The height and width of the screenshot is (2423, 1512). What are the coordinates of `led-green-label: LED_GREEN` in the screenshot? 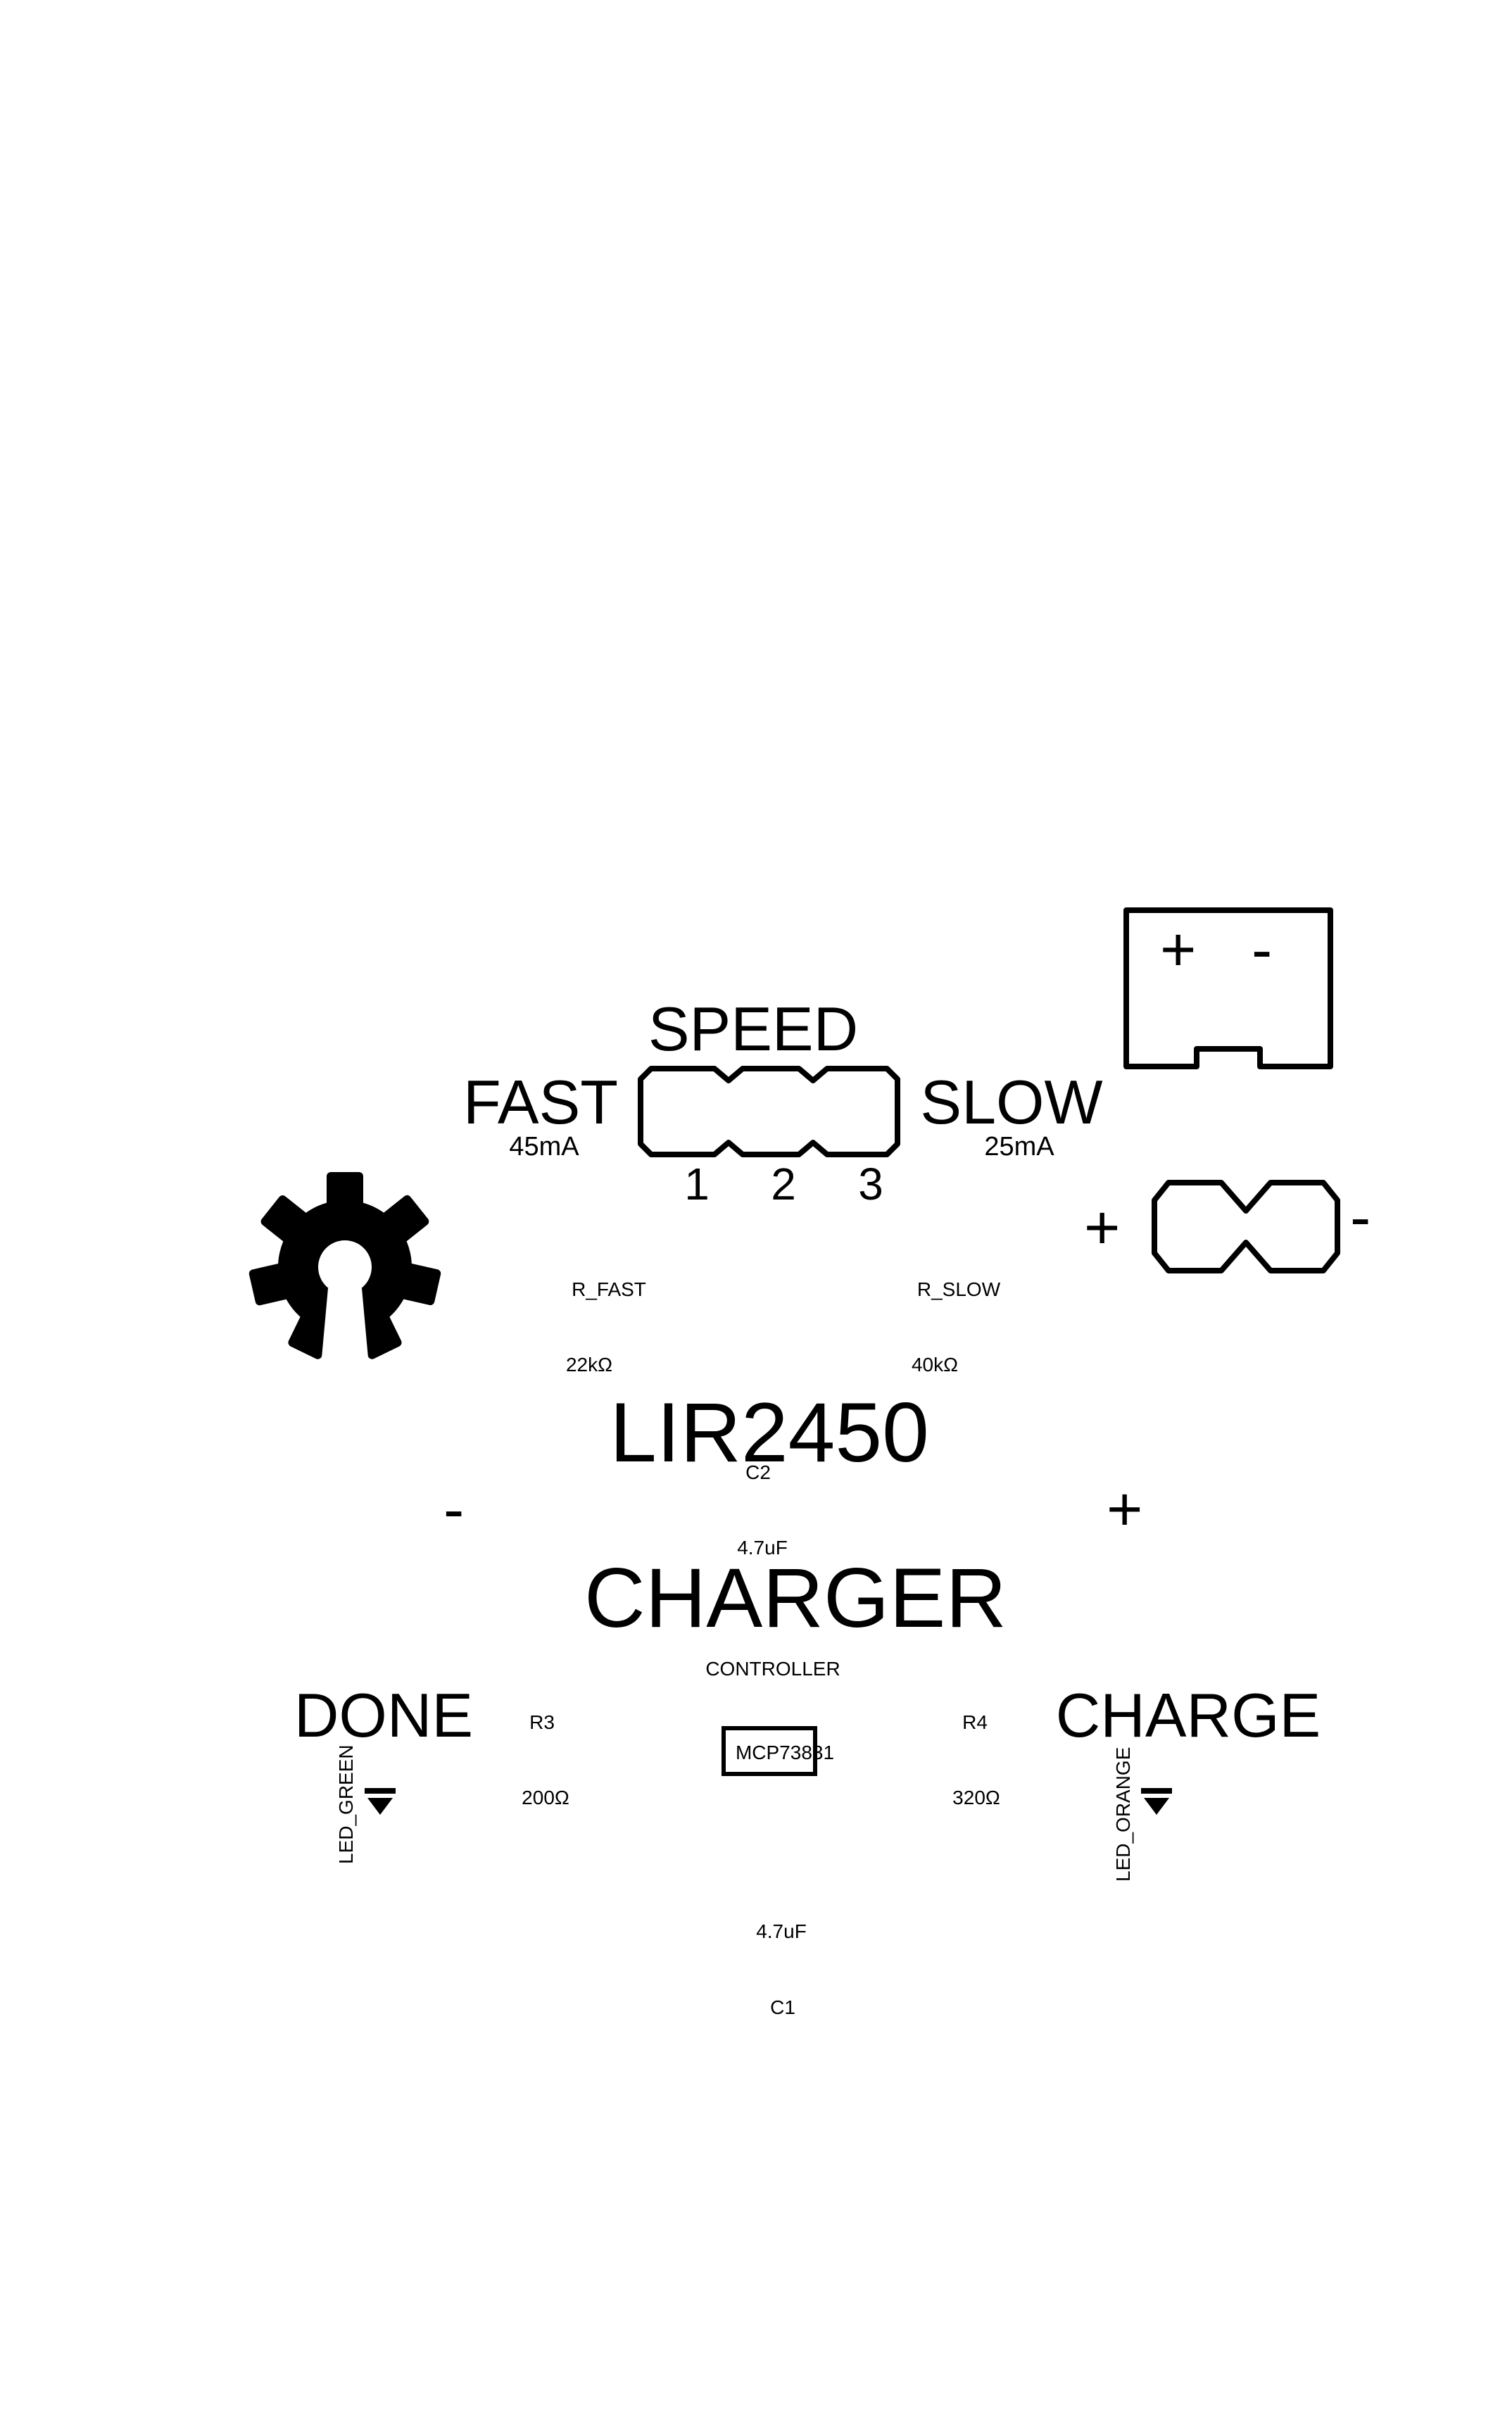 It's located at (346, 1804).